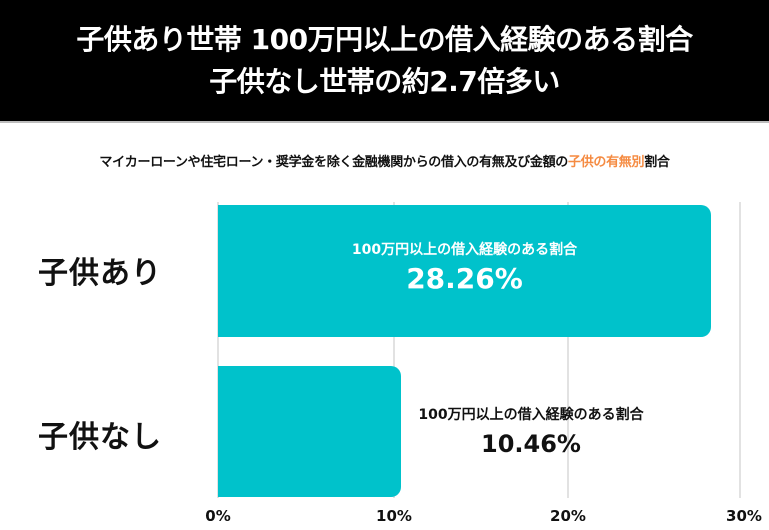 The height and width of the screenshot is (530, 769). Describe the element at coordinates (100, 273) in the screenshot. I see `category-label-with-children: 子供あり` at that location.